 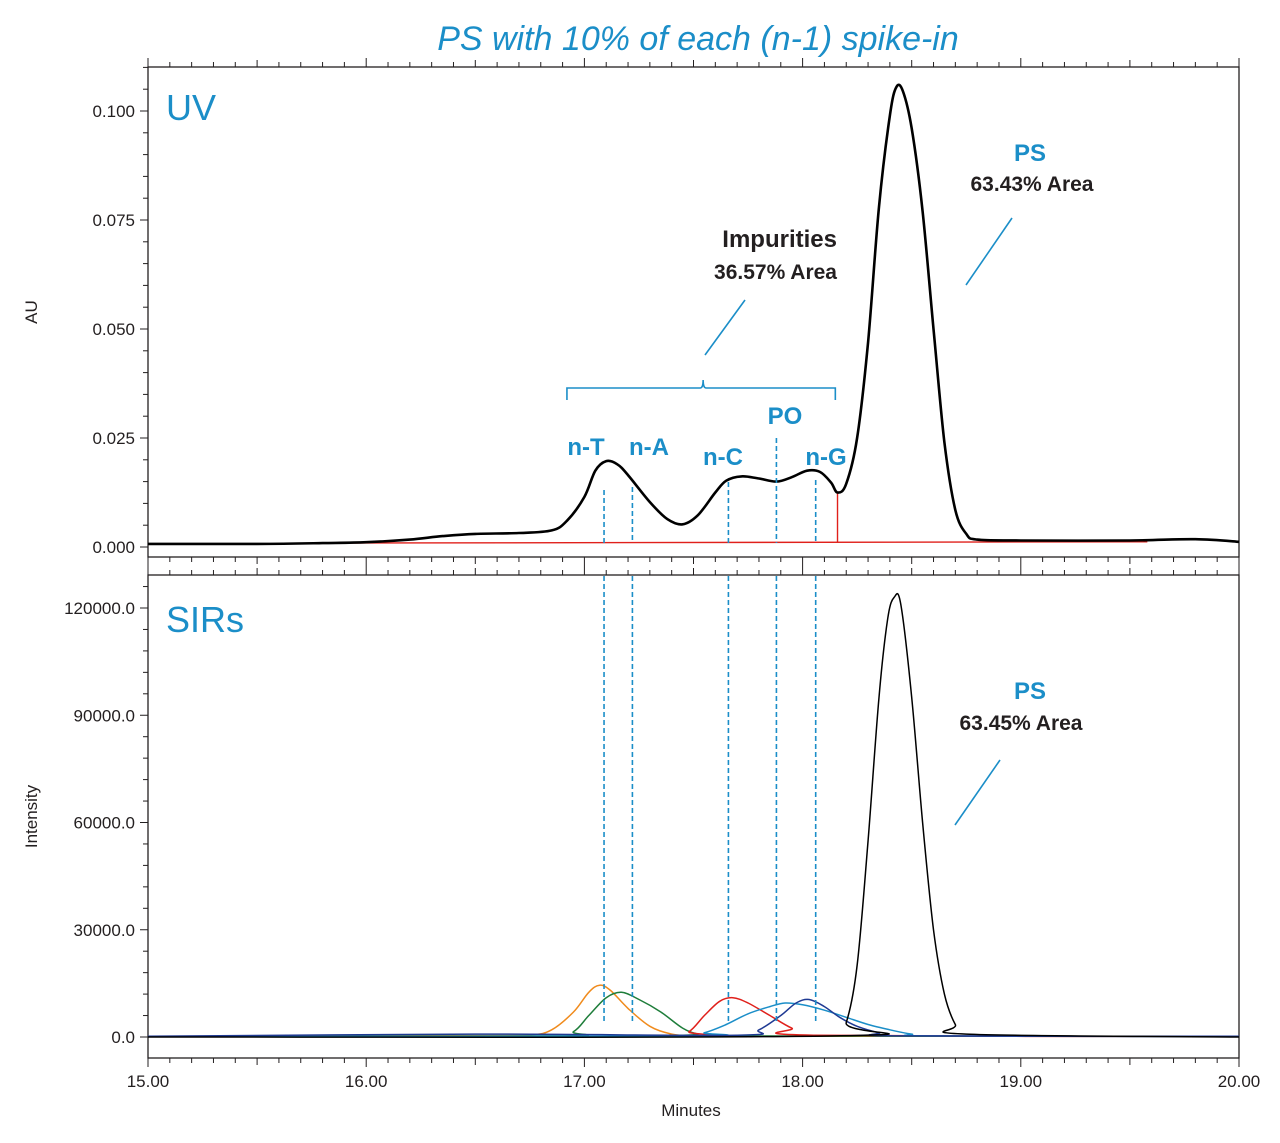 I want to click on peak-label-n-C: n-C, so click(x=723, y=457).